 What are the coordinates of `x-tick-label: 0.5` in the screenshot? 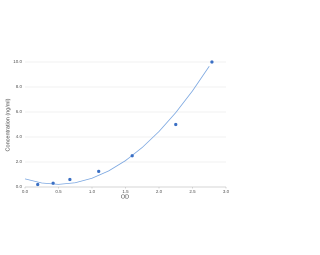 It's located at (58, 191).